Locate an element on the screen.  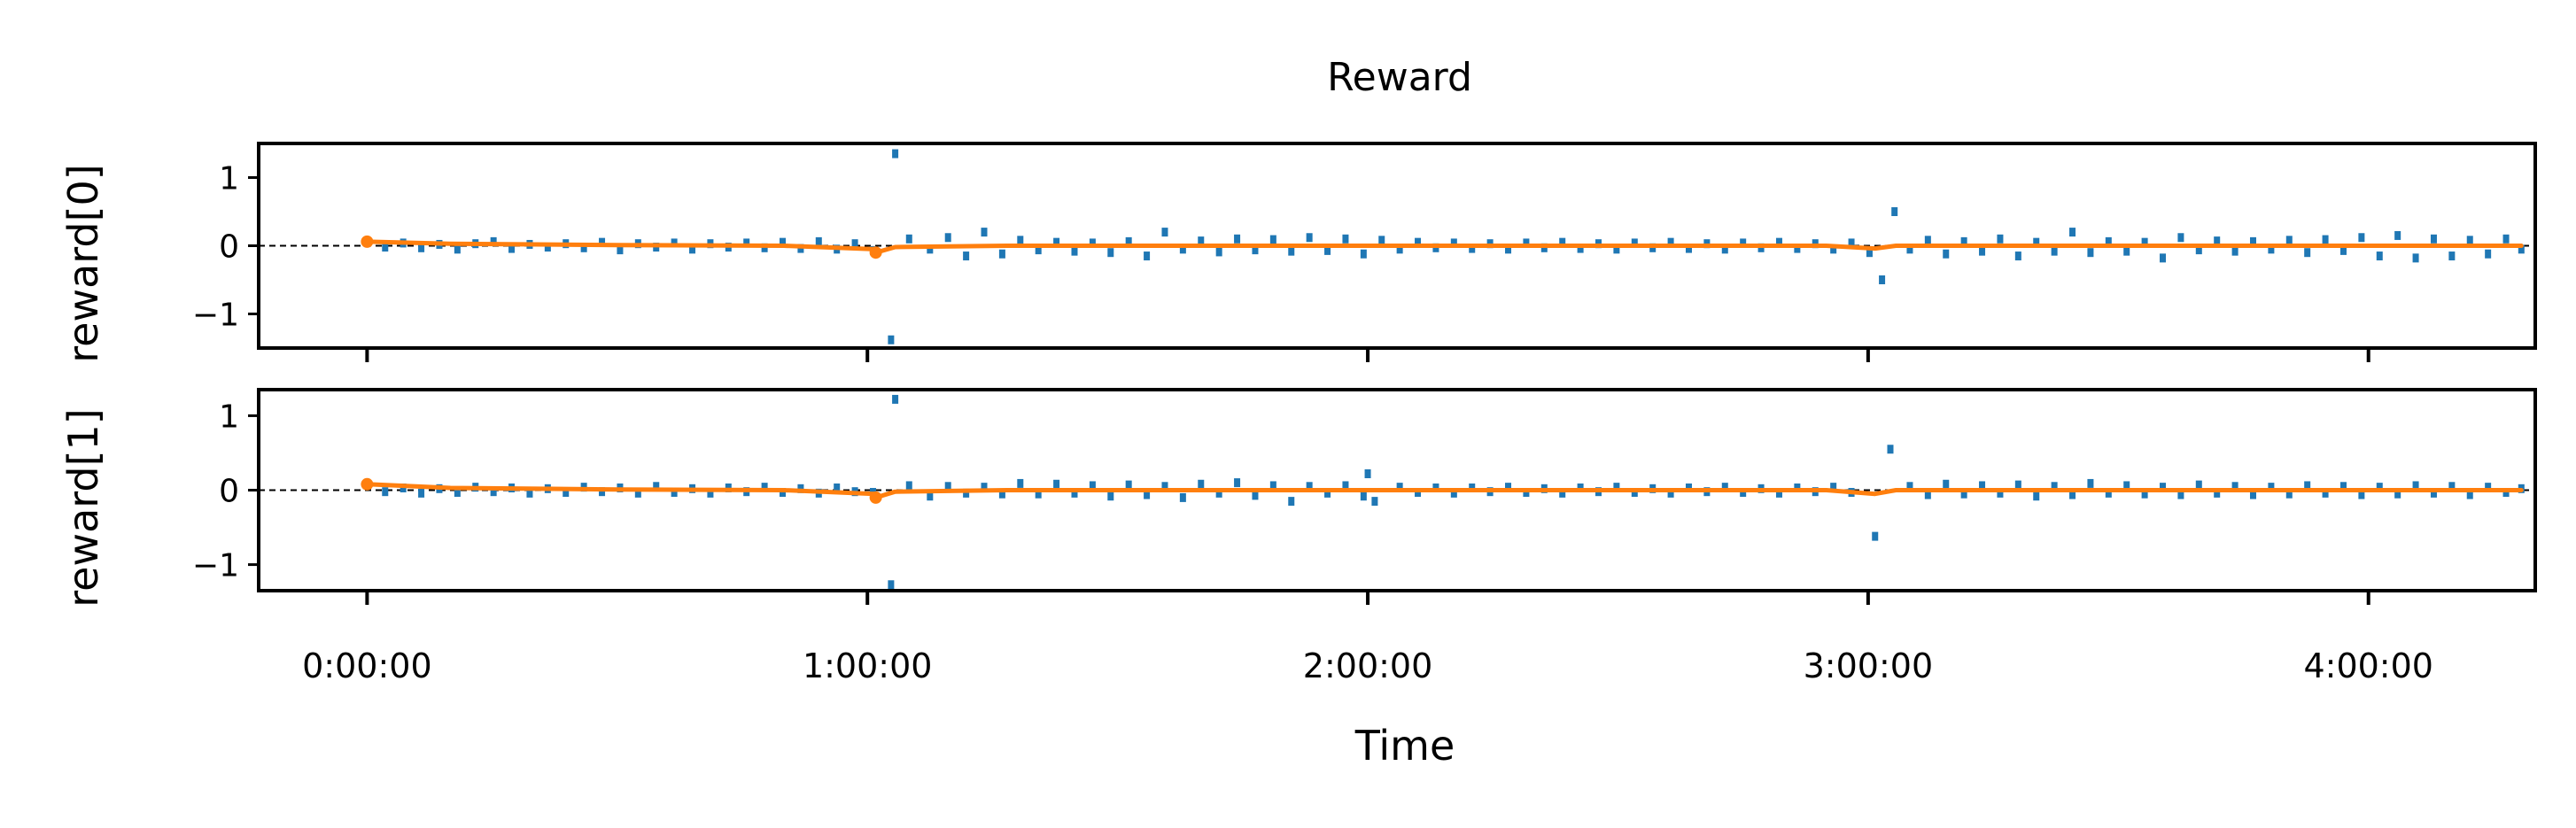
y-tick-label: 0 is located at coordinates (229, 492).